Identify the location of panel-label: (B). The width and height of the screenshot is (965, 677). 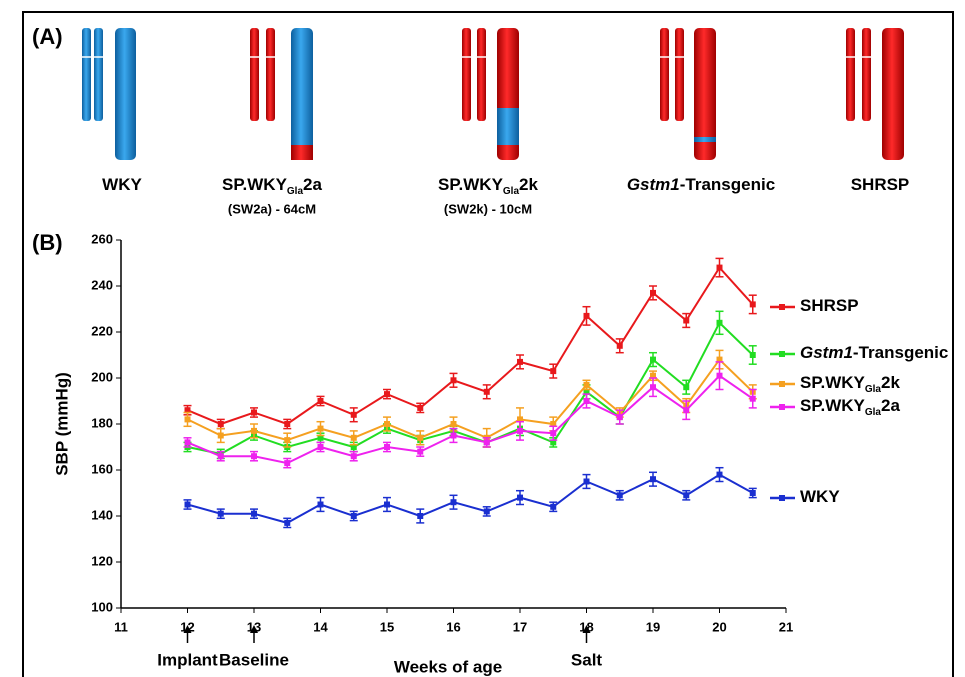
(47, 242).